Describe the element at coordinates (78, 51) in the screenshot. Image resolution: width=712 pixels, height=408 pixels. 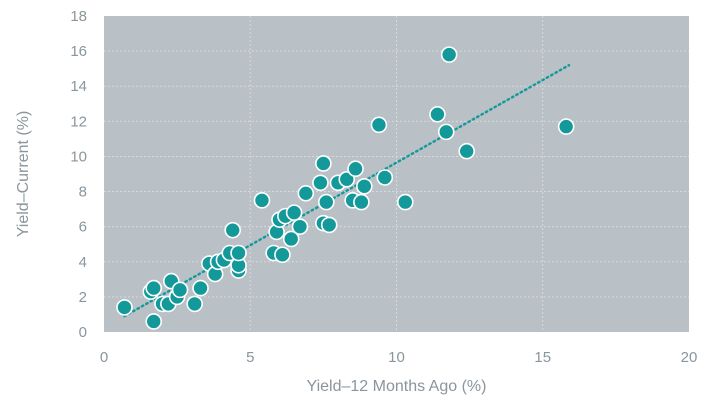
I see `y-tick-label: 16` at that location.